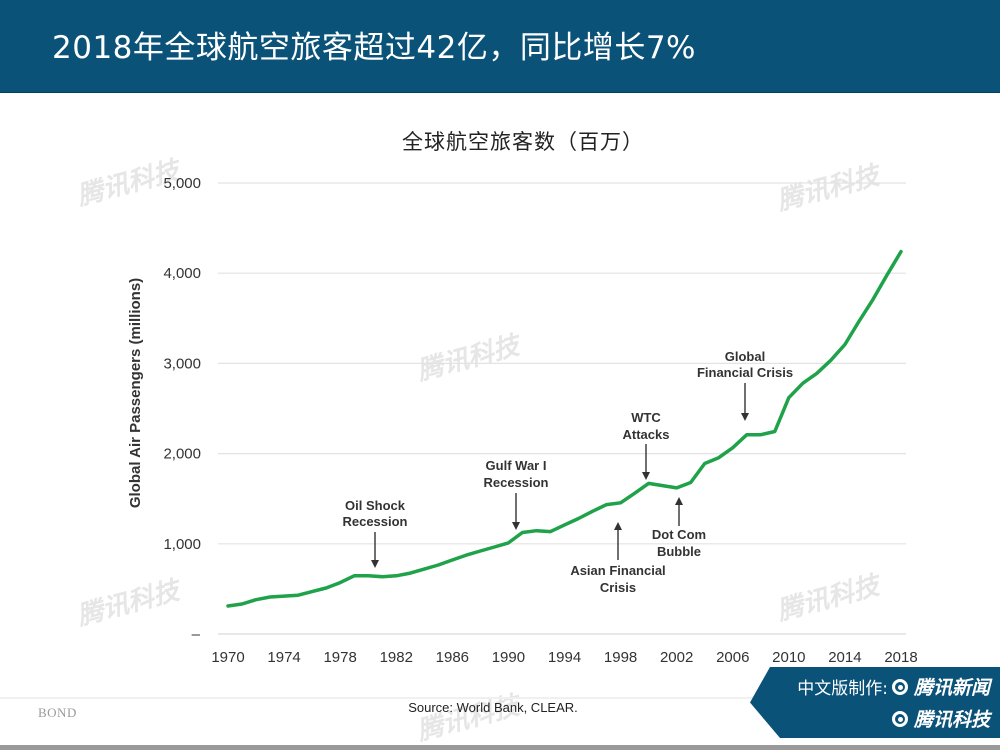 The width and height of the screenshot is (1000, 750). What do you see at coordinates (745, 372) in the screenshot?
I see `annotation-label: Financial Crisis` at bounding box center [745, 372].